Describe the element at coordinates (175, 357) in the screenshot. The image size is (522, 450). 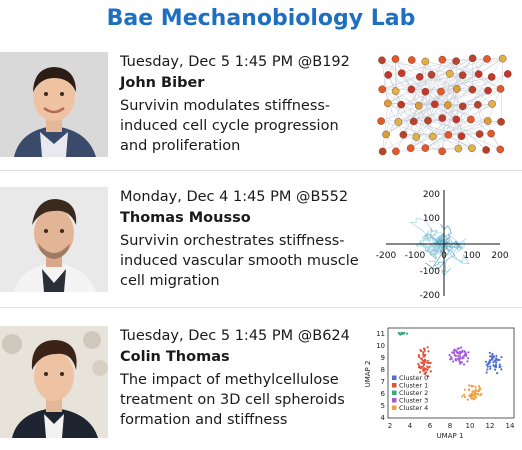
I see `speaker-name: Colin Thomas` at that location.